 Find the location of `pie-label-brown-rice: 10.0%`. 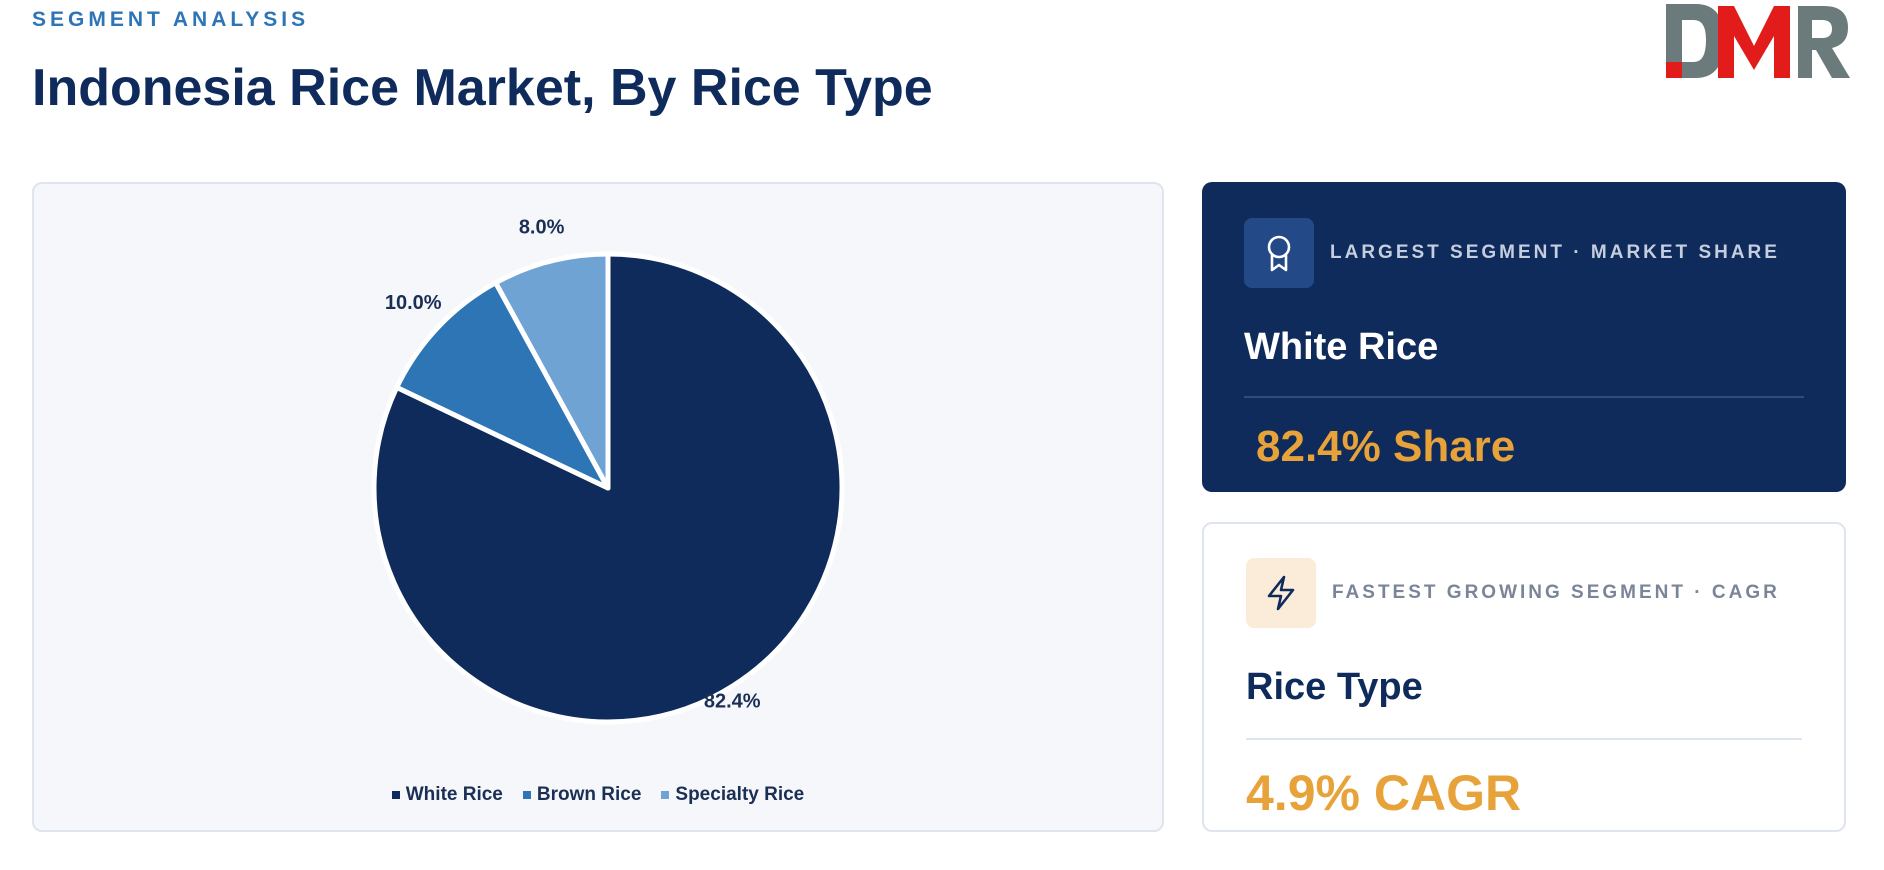

pie-label-brown-rice: 10.0% is located at coordinates (413, 303).